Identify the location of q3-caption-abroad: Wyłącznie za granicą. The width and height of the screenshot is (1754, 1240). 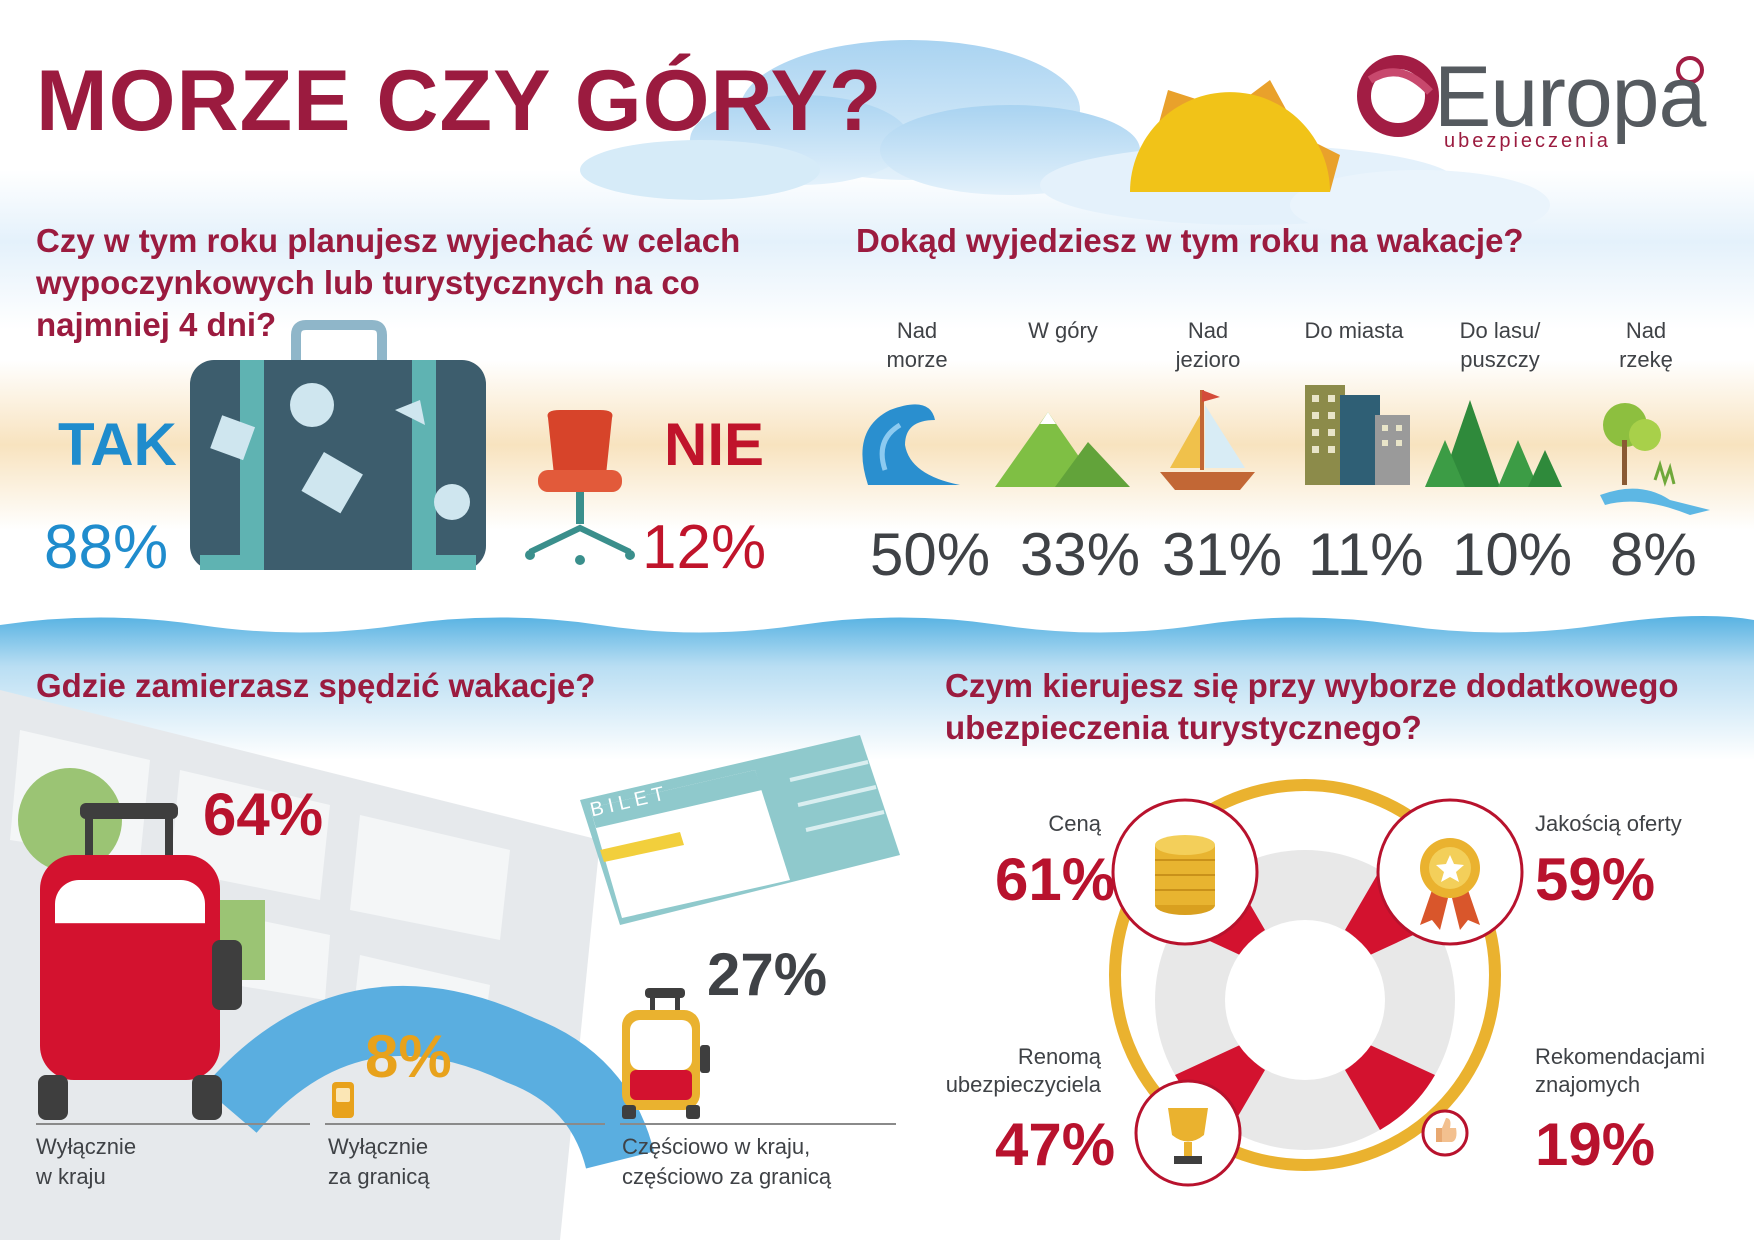
(379, 1161).